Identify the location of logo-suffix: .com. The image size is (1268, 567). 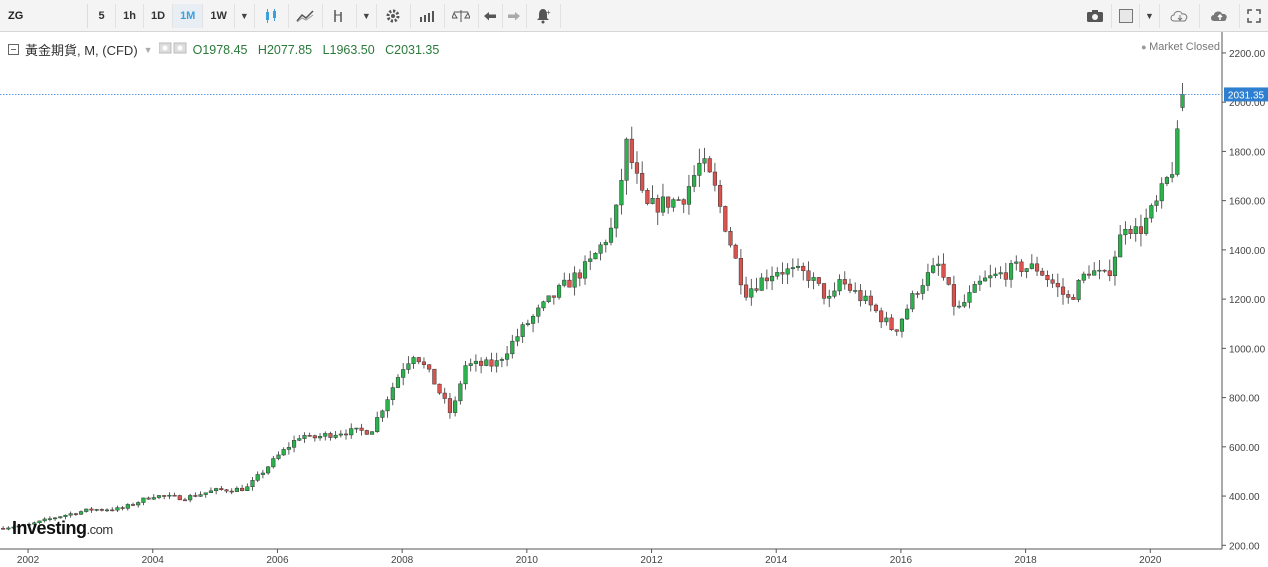
(100, 529).